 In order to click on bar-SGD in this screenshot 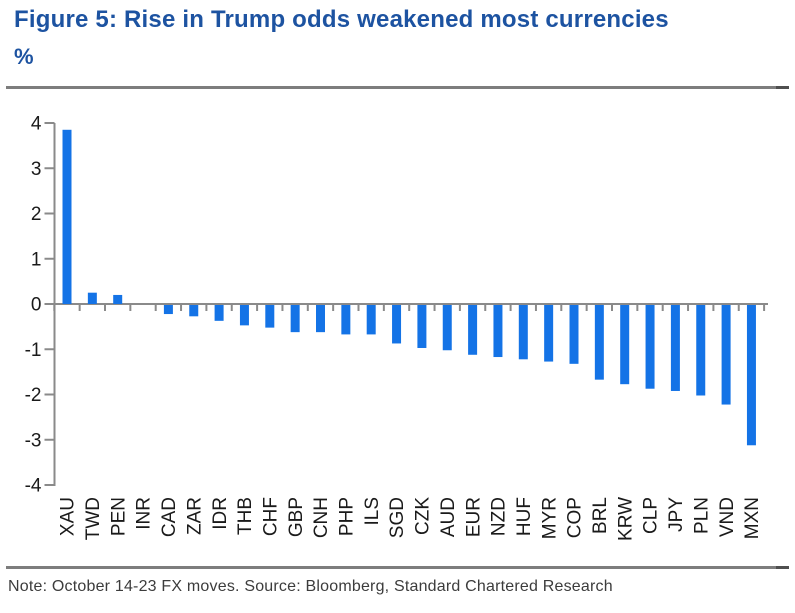, I will do `click(397, 324)`.